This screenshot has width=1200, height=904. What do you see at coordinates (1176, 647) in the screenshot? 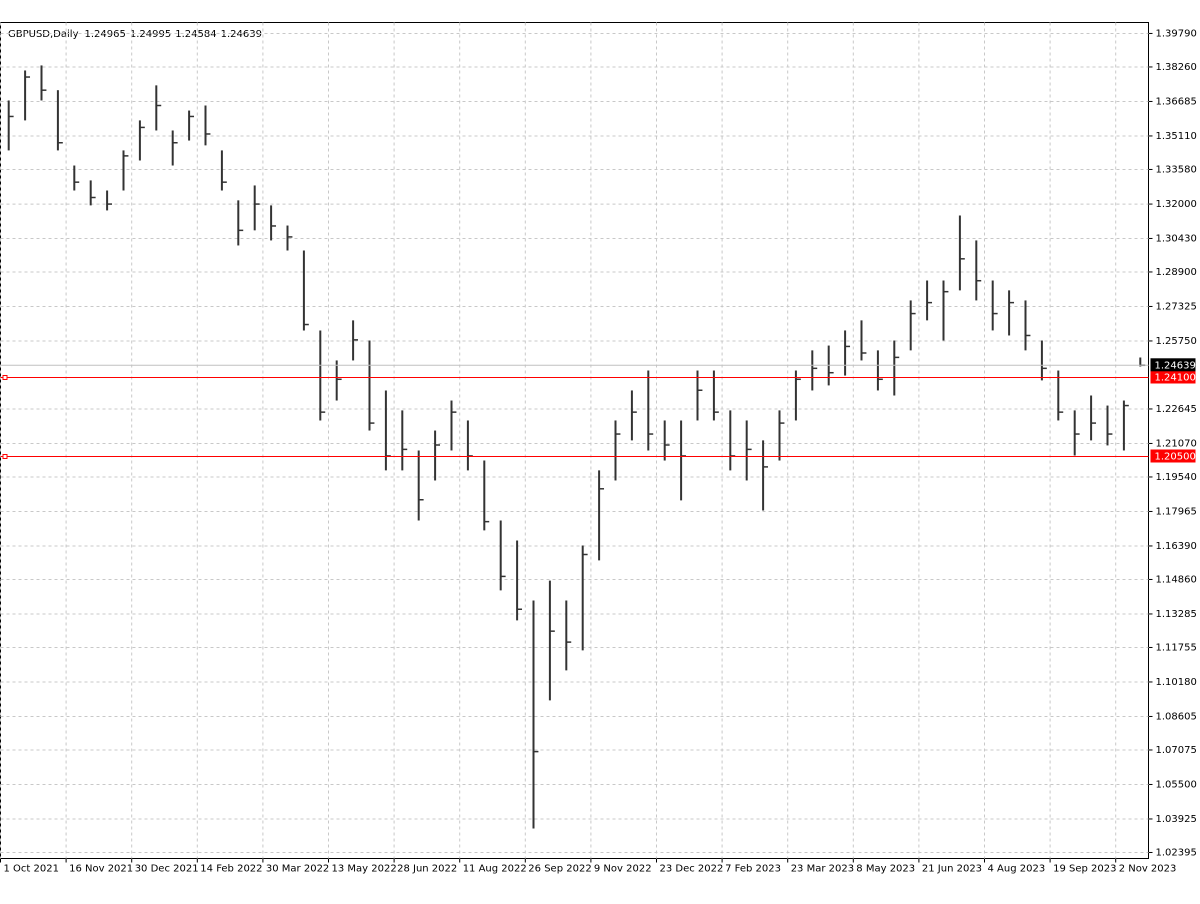
I see `y-tick-label: 1.11755` at bounding box center [1176, 647].